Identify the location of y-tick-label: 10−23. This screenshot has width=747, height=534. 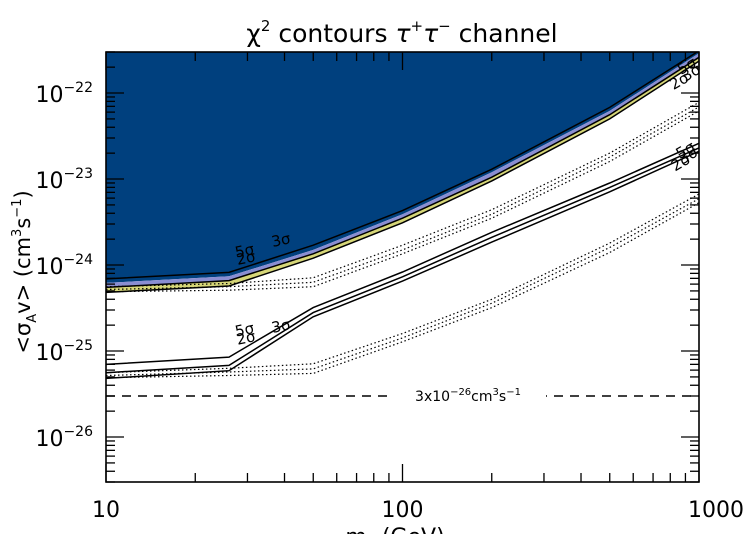
(64, 180).